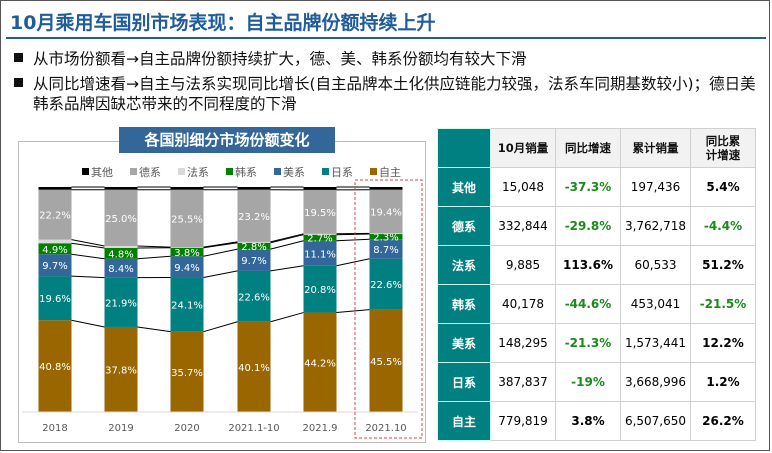 The height and width of the screenshot is (453, 772). What do you see at coordinates (588, 265) in the screenshot?
I see `cell-yoy: 113.6%` at bounding box center [588, 265].